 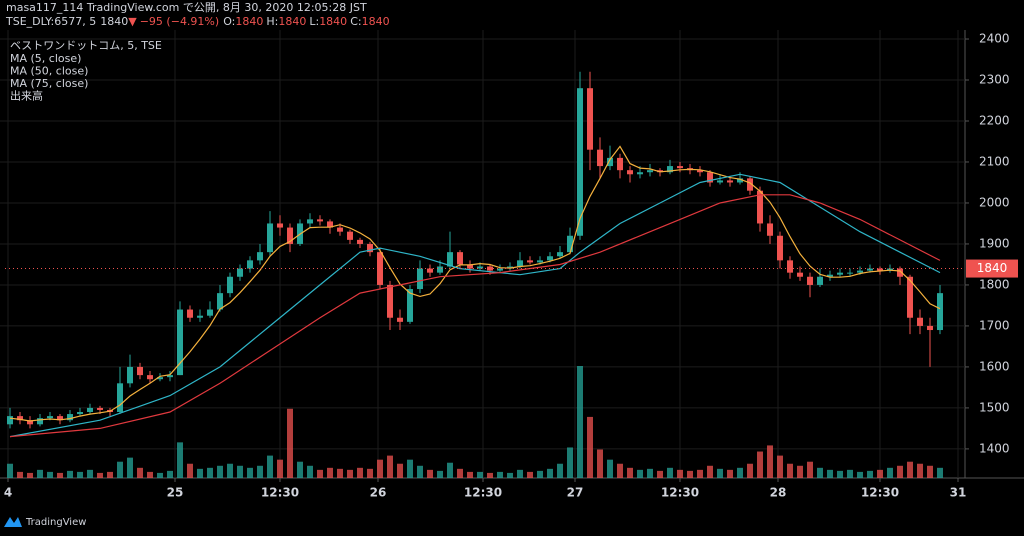 I want to click on y-tick-label: 1800, so click(x=994, y=284).